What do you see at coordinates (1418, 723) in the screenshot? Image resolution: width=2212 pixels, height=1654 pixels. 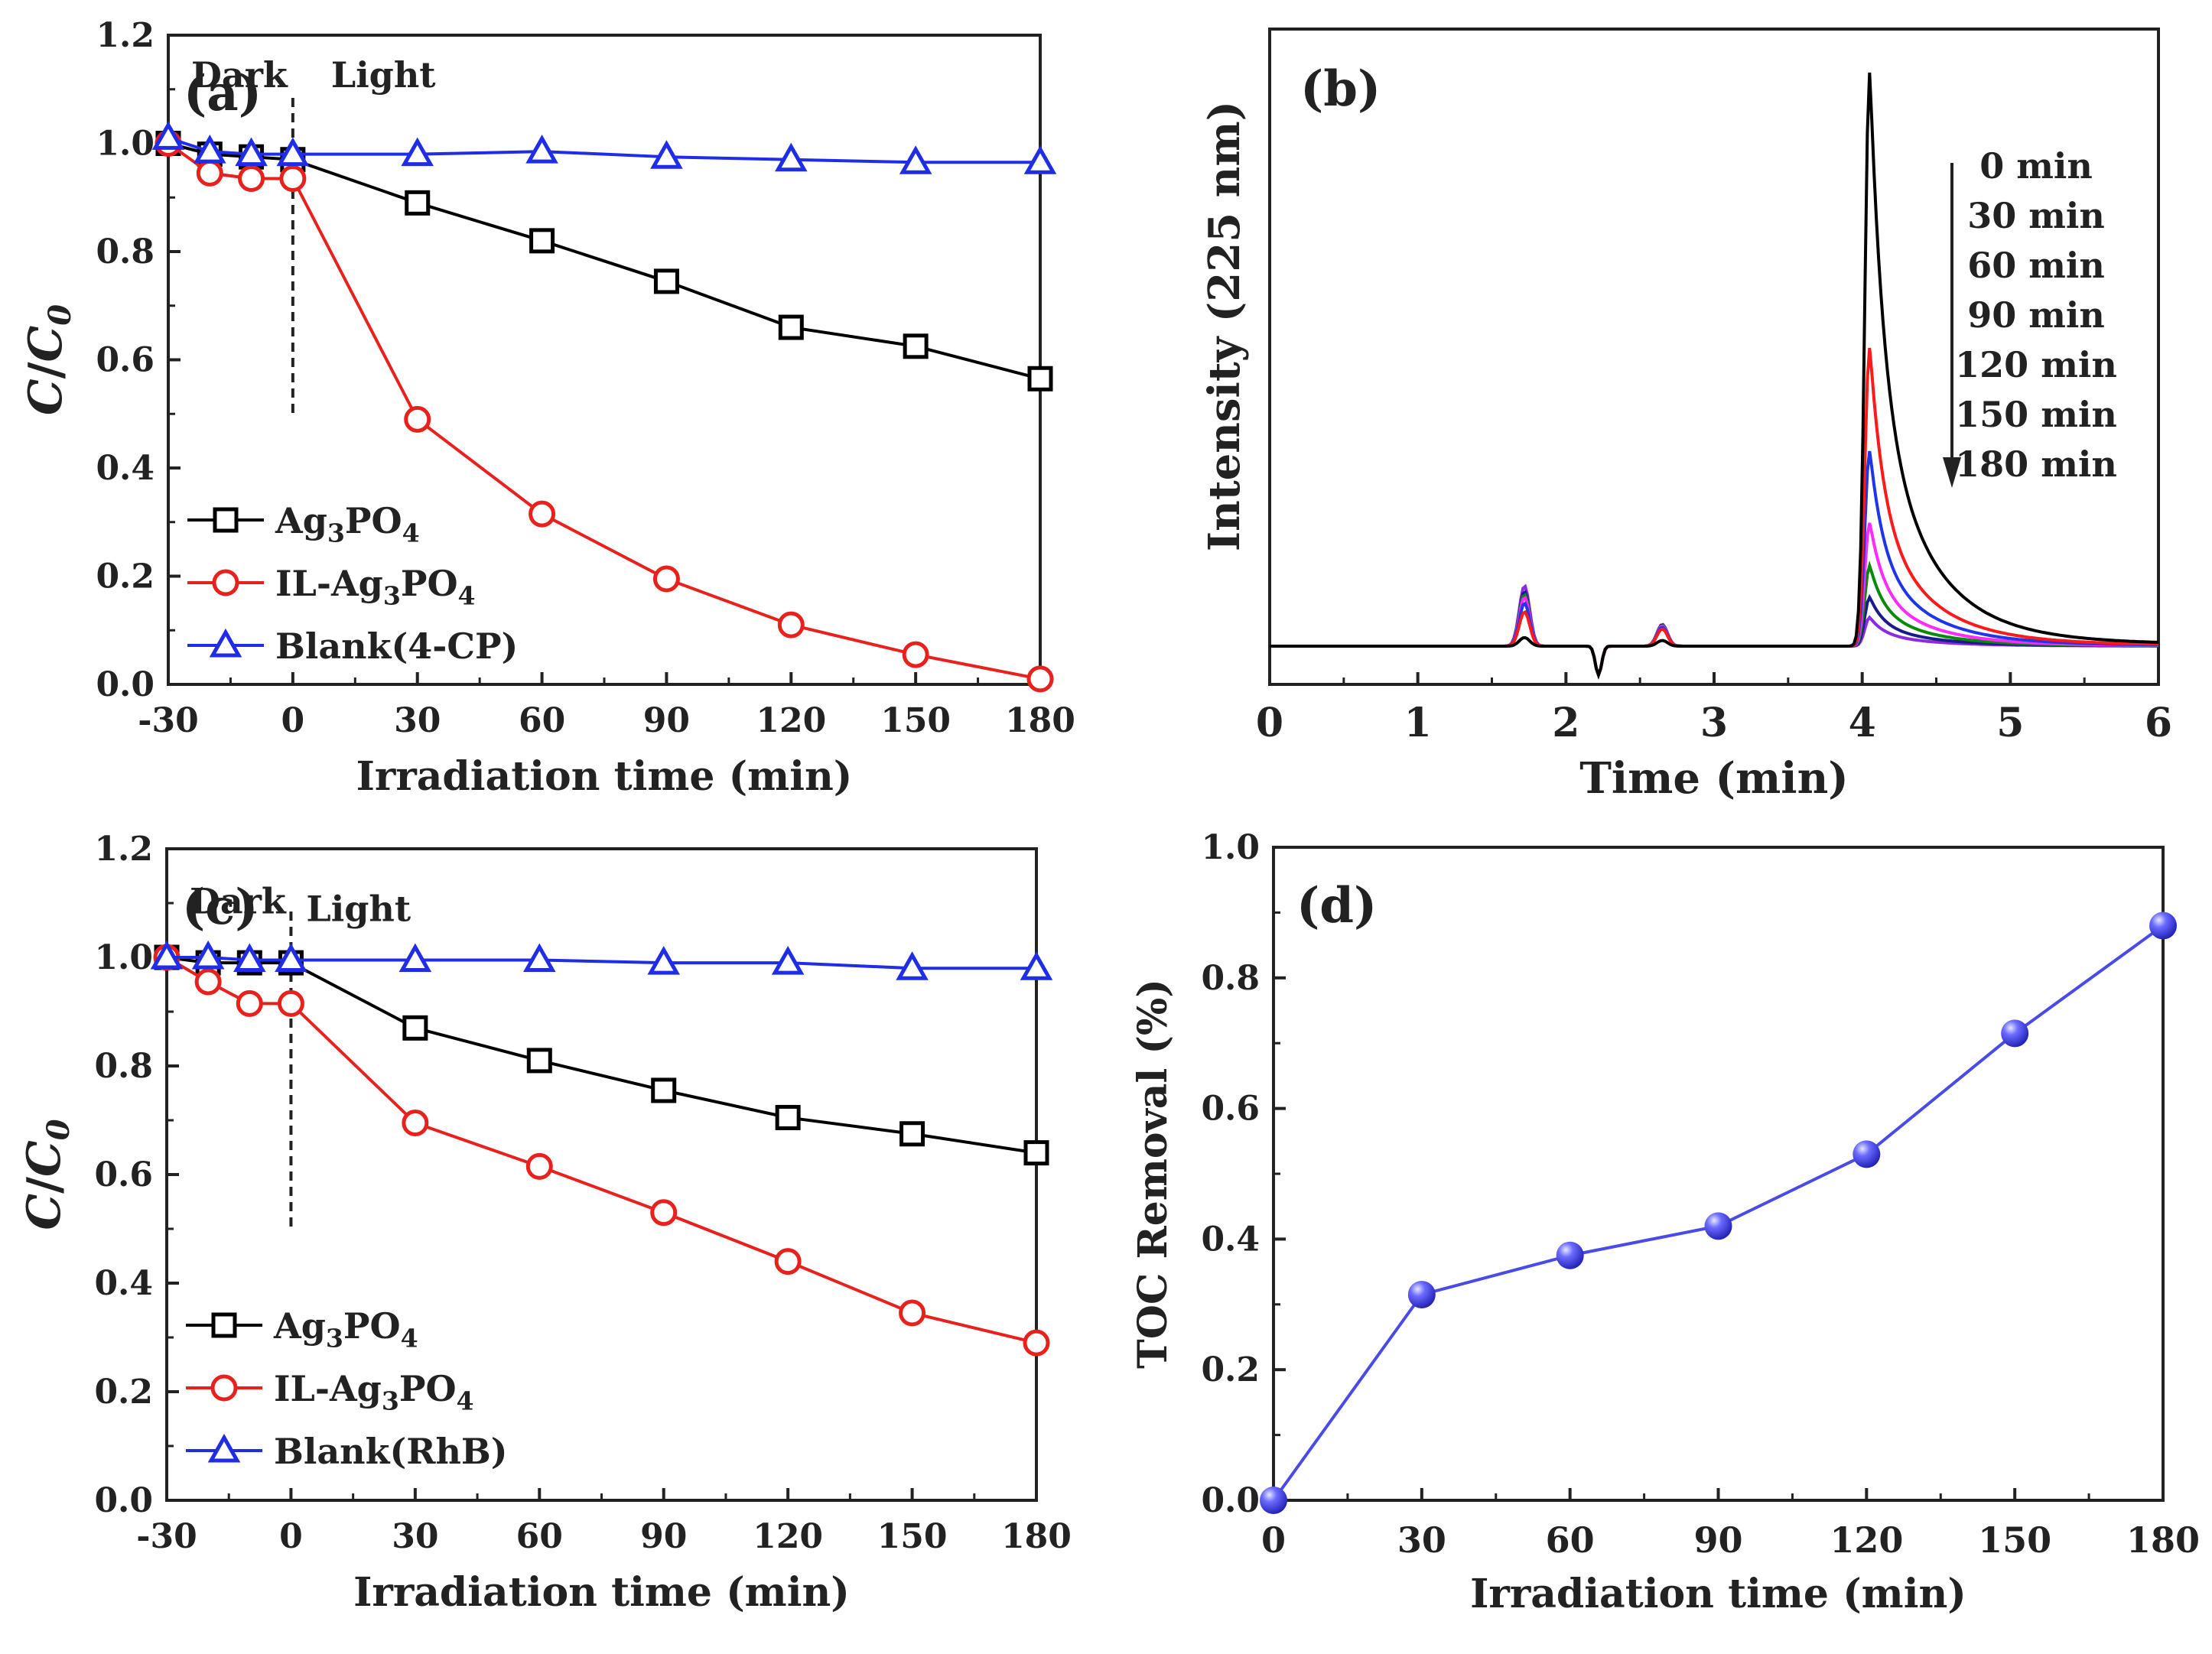 I see `x-tick-label: 1` at bounding box center [1418, 723].